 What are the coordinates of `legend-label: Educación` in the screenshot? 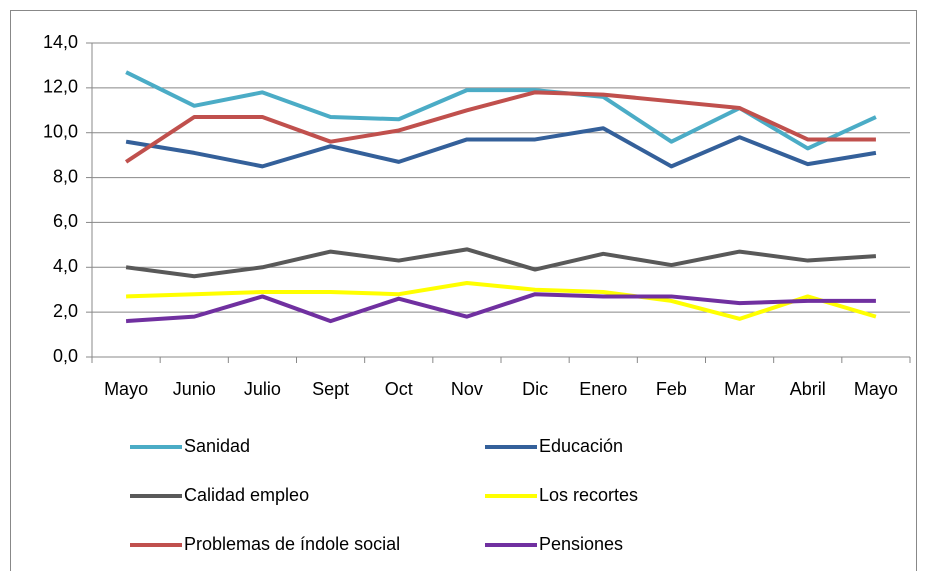 It's located at (581, 446).